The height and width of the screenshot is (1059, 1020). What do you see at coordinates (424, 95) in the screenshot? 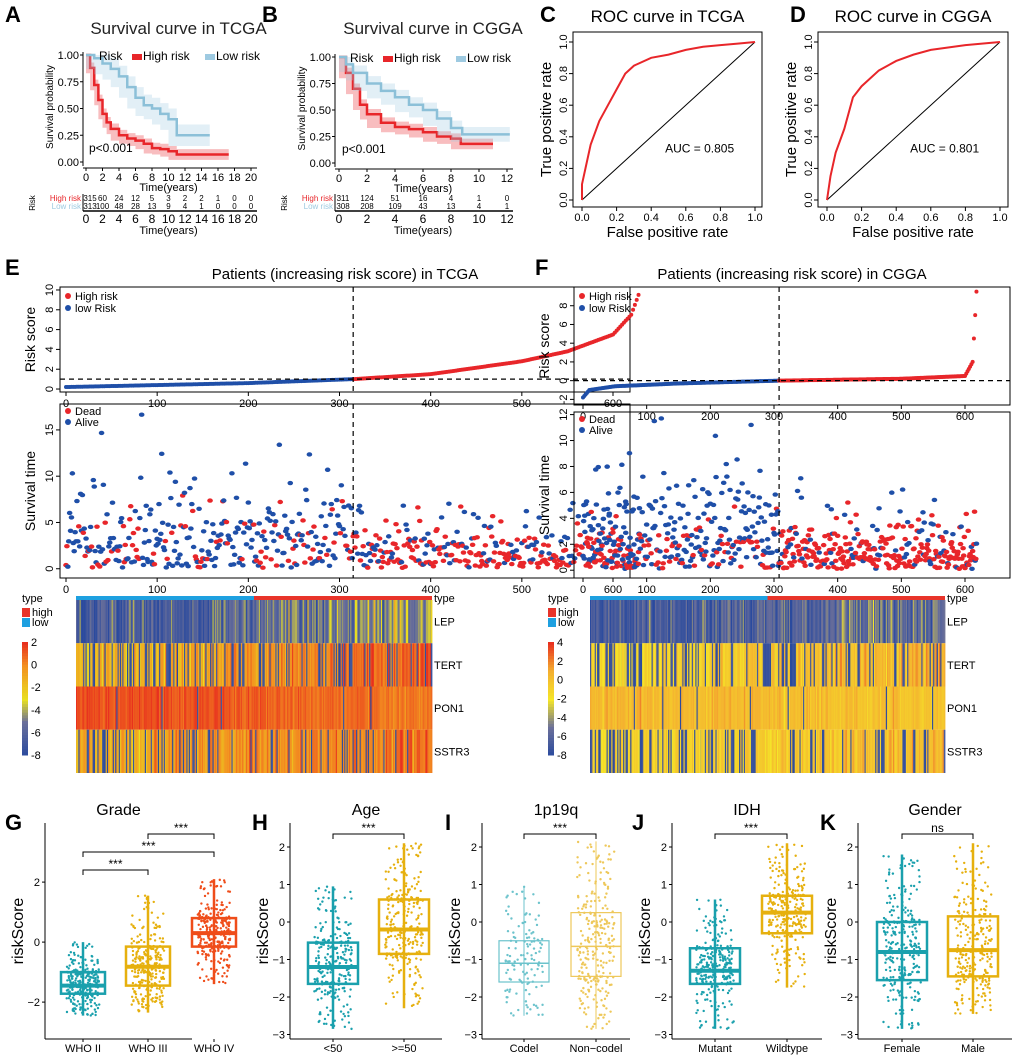
I see `km-curve-low-risk` at bounding box center [424, 95].